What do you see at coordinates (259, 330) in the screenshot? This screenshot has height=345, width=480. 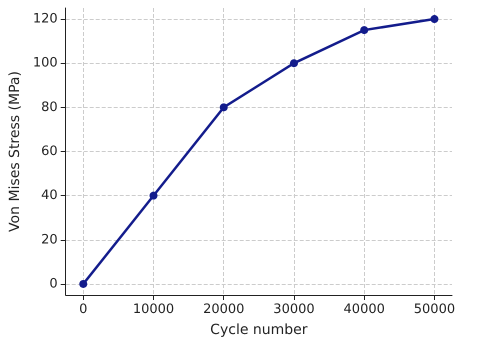 I see `x-axis-title: Cycle number` at bounding box center [259, 330].